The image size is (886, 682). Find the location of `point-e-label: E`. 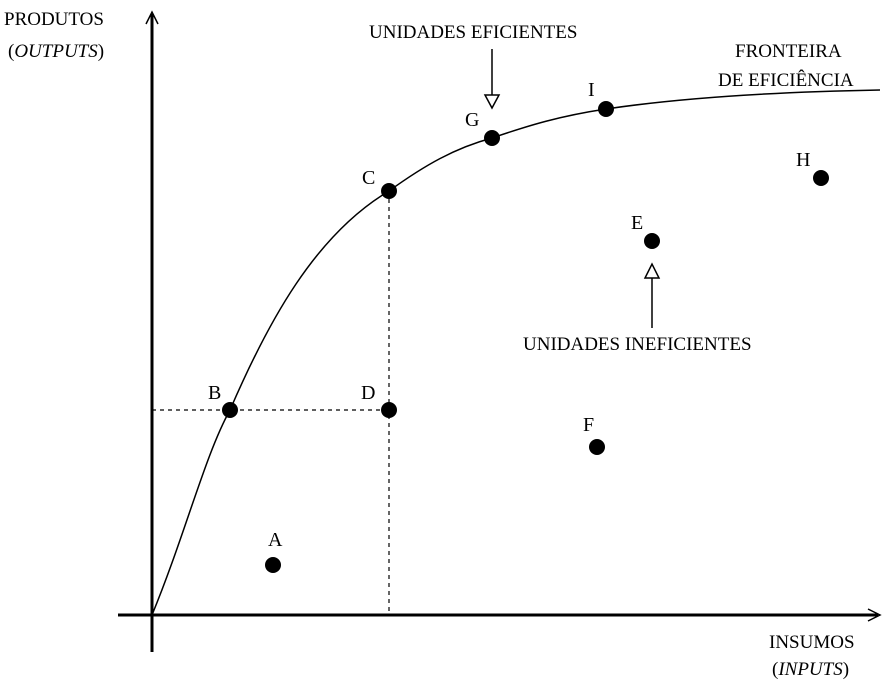

point-e-label: E is located at coordinates (637, 223).